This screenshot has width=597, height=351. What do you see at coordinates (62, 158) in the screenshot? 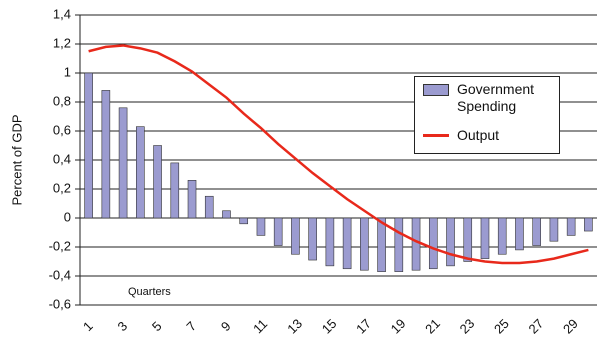
I see `y-tick-label: 0,4` at bounding box center [62, 158].